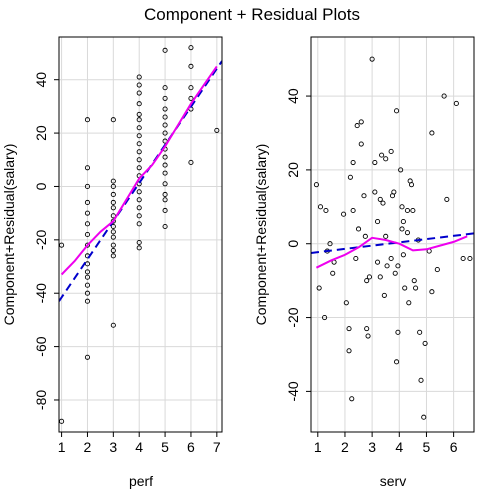 The width and height of the screenshot is (504, 504). Describe the element at coordinates (393, 481) in the screenshot. I see `x-axis-label: serv` at that location.